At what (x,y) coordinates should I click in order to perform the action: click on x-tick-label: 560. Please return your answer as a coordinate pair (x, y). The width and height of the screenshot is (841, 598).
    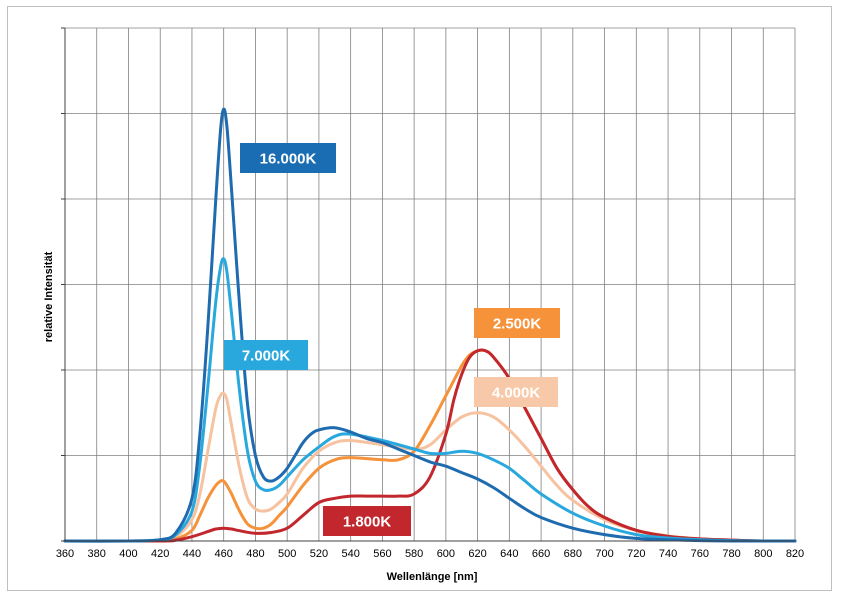
    Looking at the image, I should click on (382, 554).